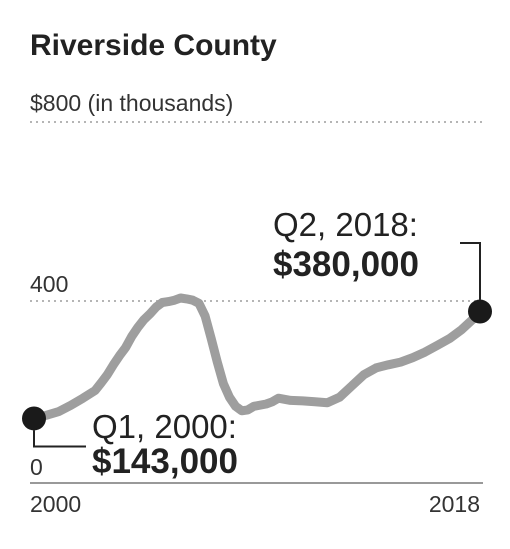  What do you see at coordinates (55, 504) in the screenshot?
I see `x-tick-start: 2000` at bounding box center [55, 504].